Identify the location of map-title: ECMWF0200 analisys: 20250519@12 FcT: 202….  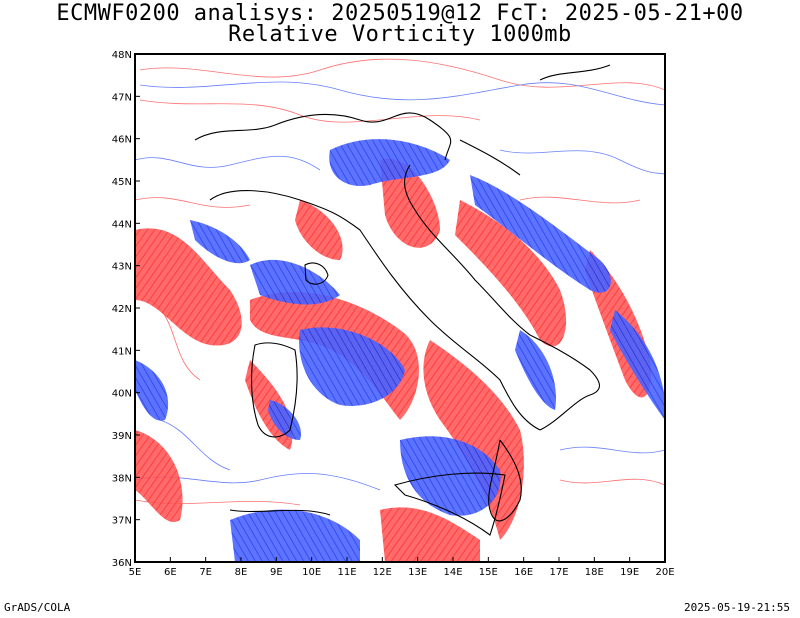
(400, 13).